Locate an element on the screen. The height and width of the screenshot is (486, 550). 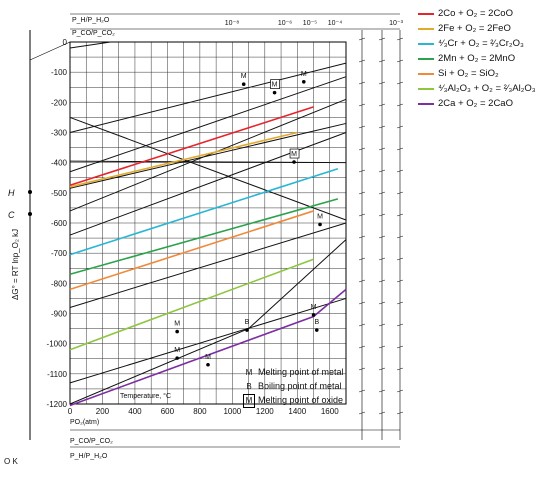
x-axis-label: Temperature, °C is located at coordinates (145, 396).